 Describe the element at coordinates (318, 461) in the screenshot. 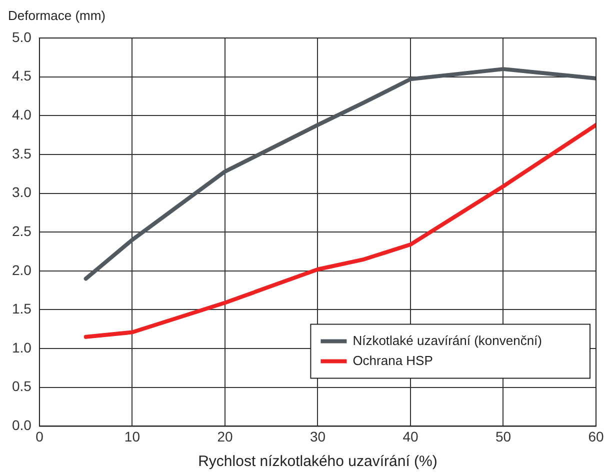

I see `x-axis-title: Rychlost nízkotlakého uzavírání (%)` at that location.